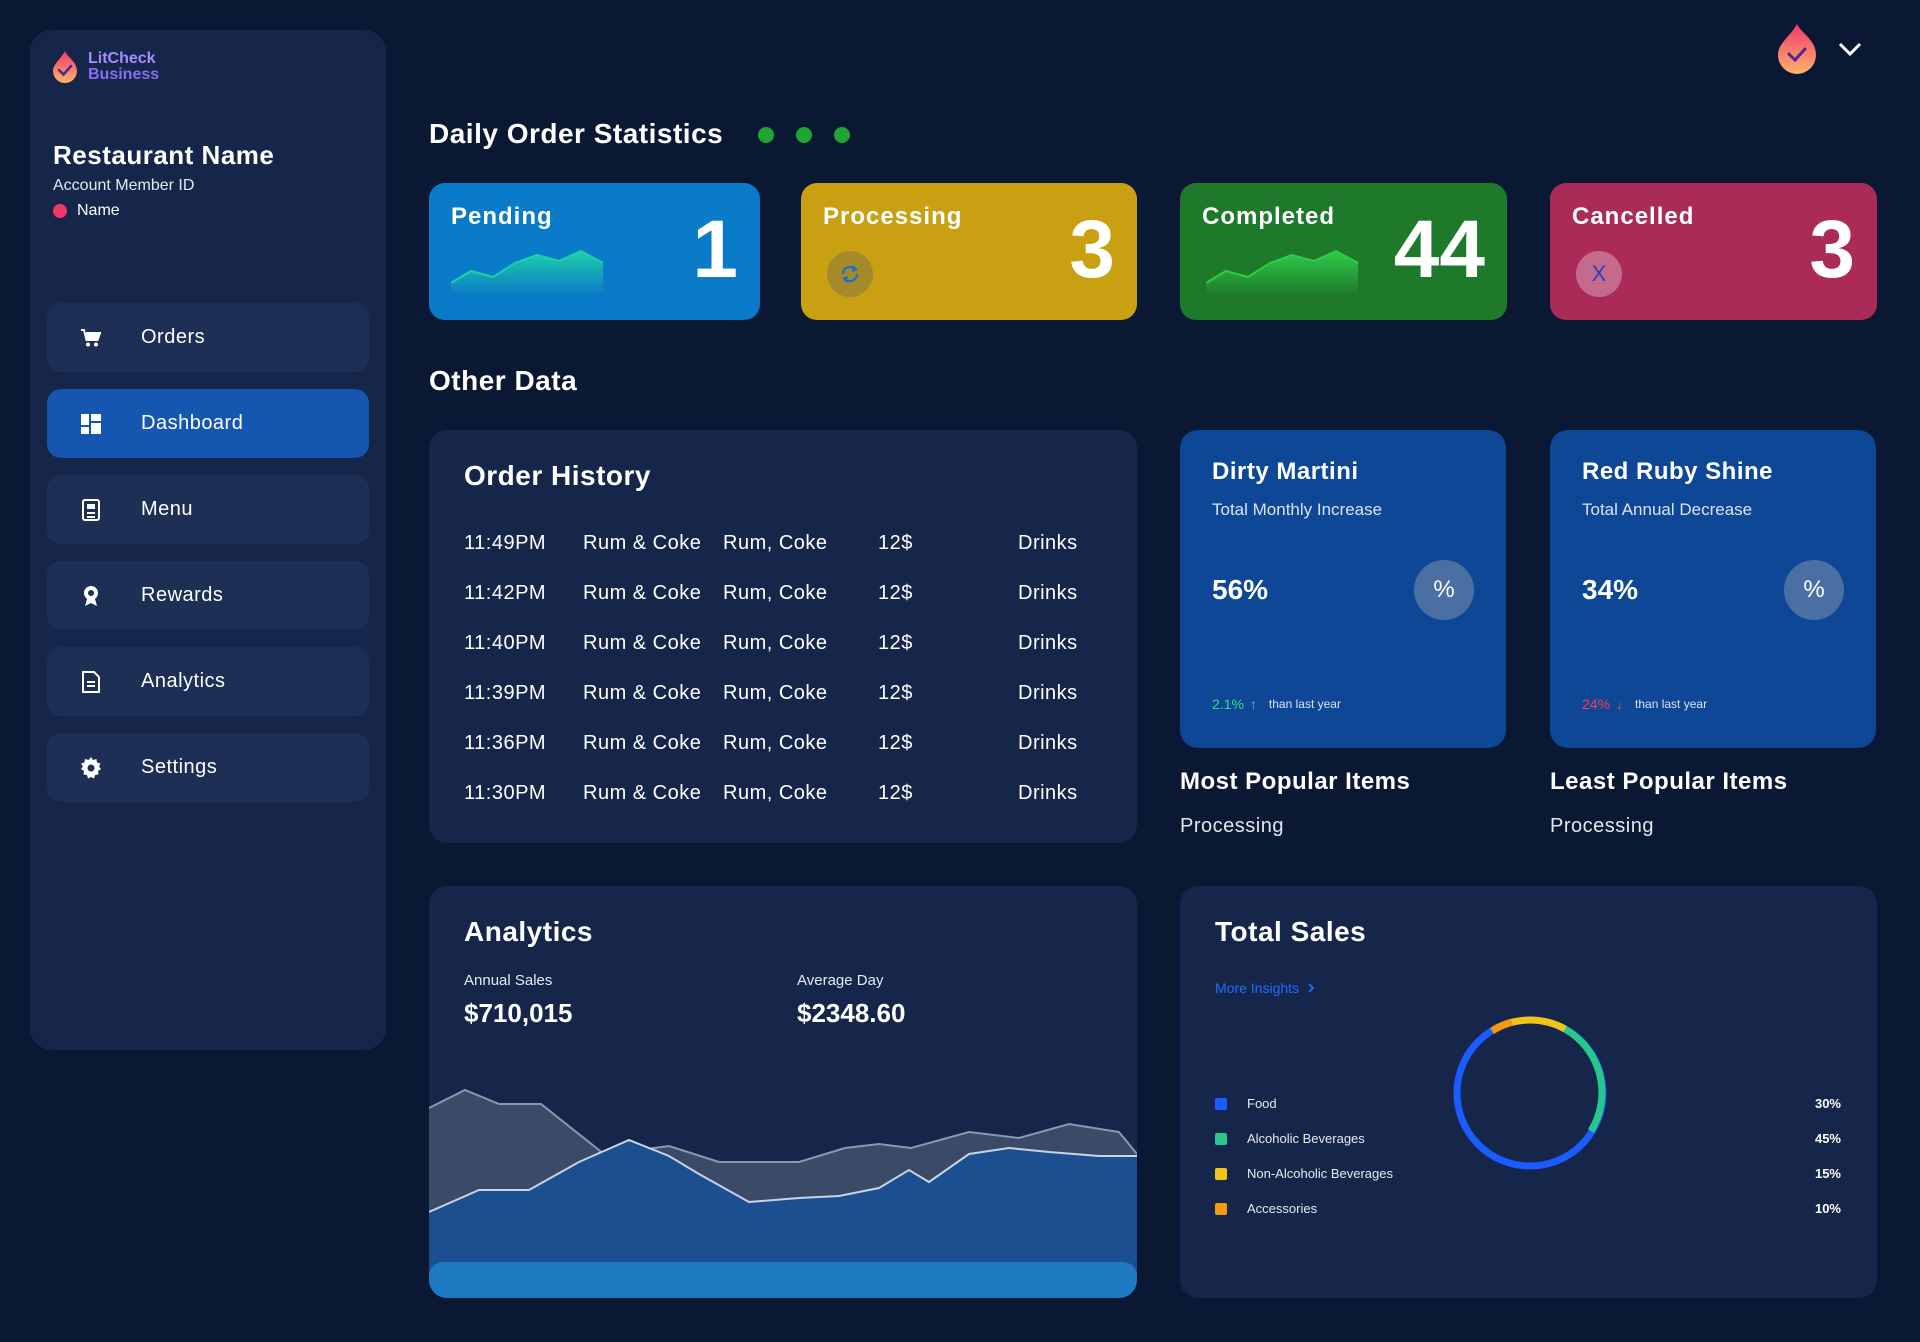 This screenshot has height=1342, width=1920. What do you see at coordinates (1850, 49) in the screenshot?
I see `chevron-down-icon` at bounding box center [1850, 49].